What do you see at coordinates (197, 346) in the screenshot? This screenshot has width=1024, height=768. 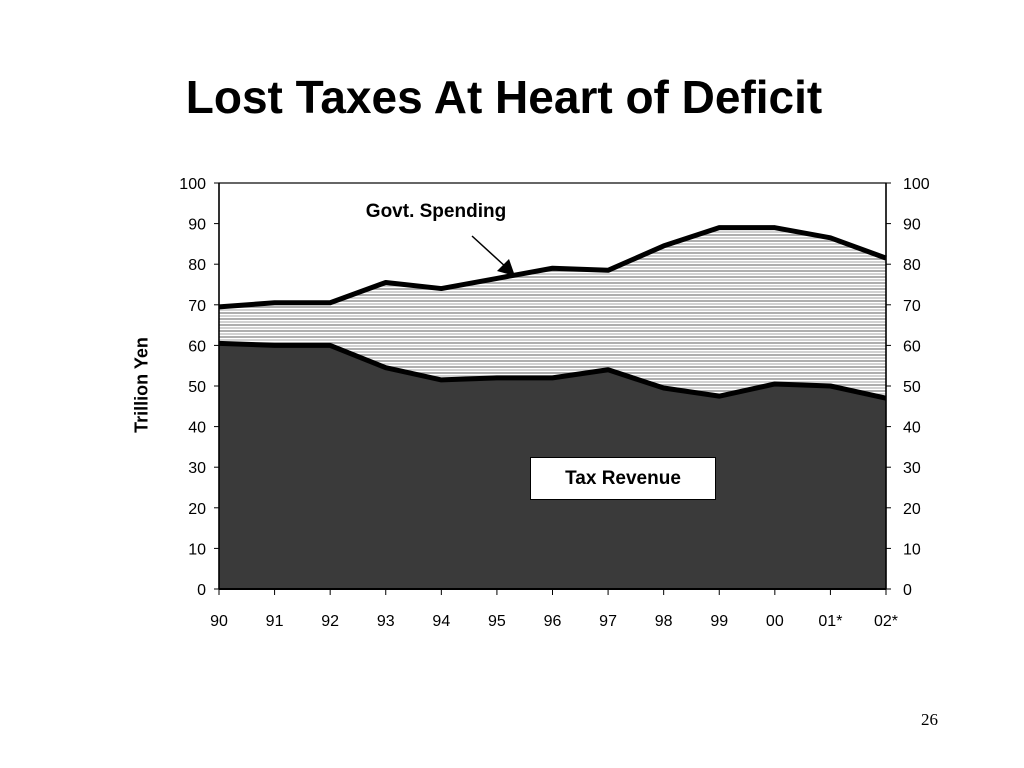 I see `y-tick-label-left: 60` at bounding box center [197, 346].